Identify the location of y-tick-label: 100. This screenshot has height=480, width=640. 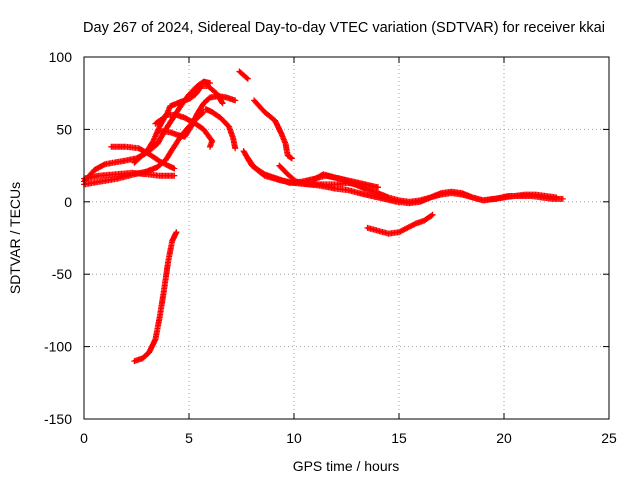
(61, 57).